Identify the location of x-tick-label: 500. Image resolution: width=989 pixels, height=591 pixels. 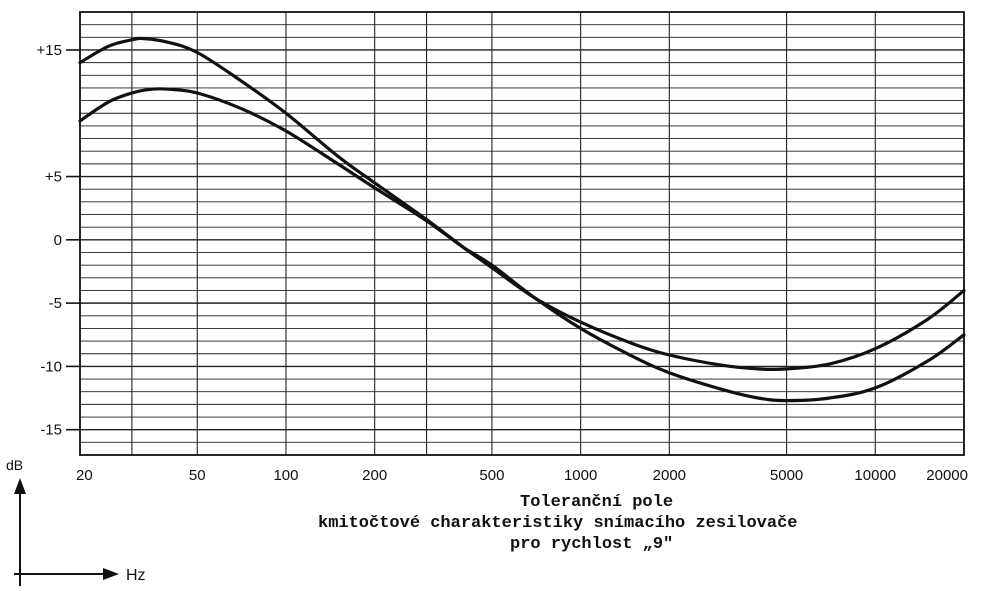
(491, 475).